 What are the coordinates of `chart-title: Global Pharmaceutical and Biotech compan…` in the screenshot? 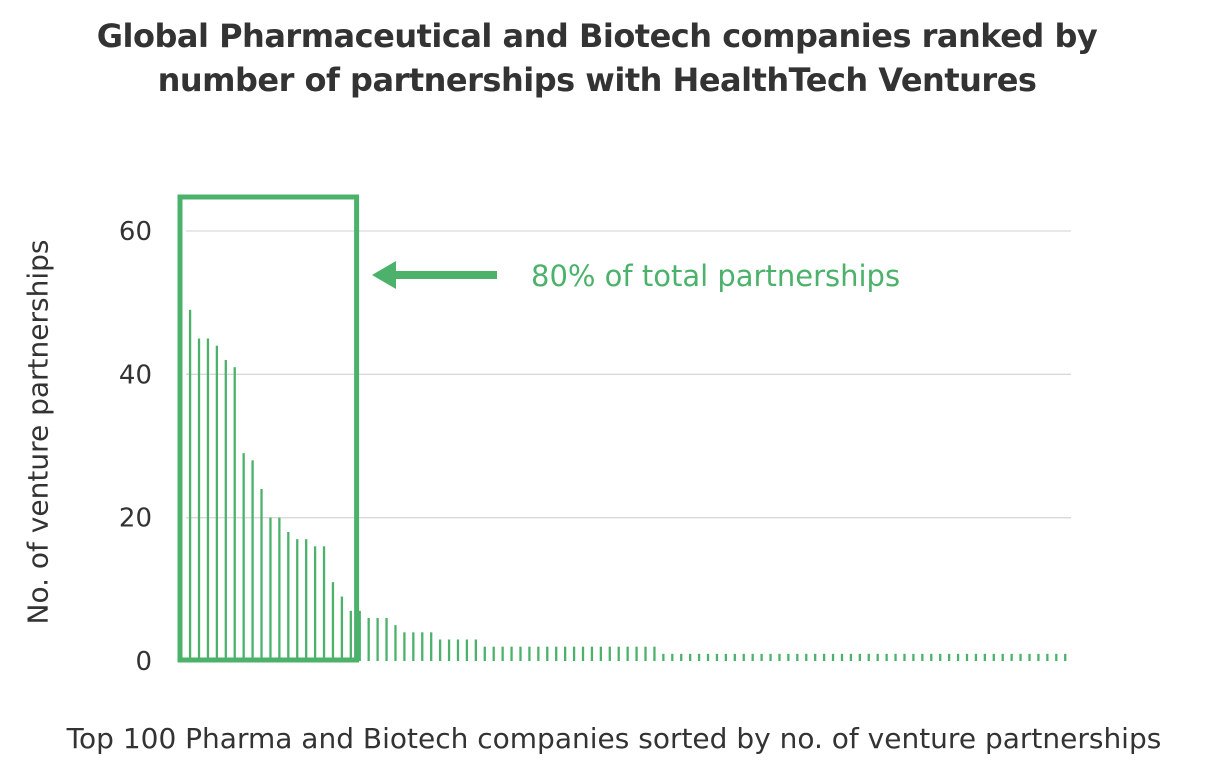 It's located at (597, 58).